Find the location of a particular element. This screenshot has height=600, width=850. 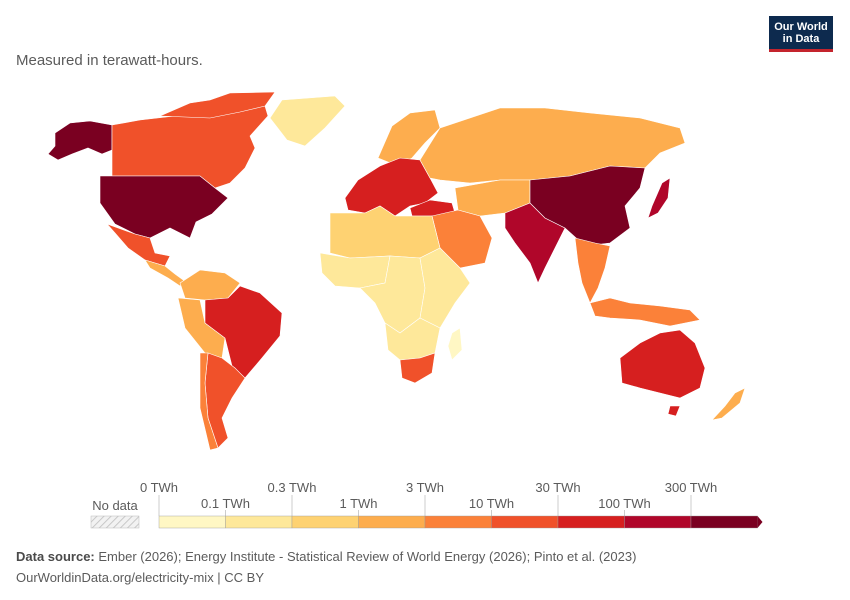

legend-tick-label-0: 0 TWh is located at coordinates (159, 487).